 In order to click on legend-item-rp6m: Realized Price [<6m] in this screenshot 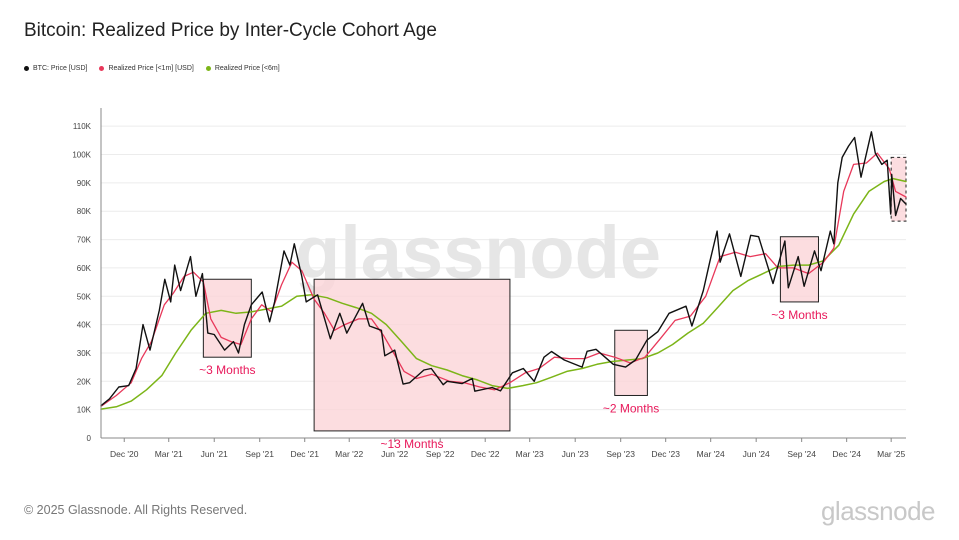, I will do `click(242, 68)`.